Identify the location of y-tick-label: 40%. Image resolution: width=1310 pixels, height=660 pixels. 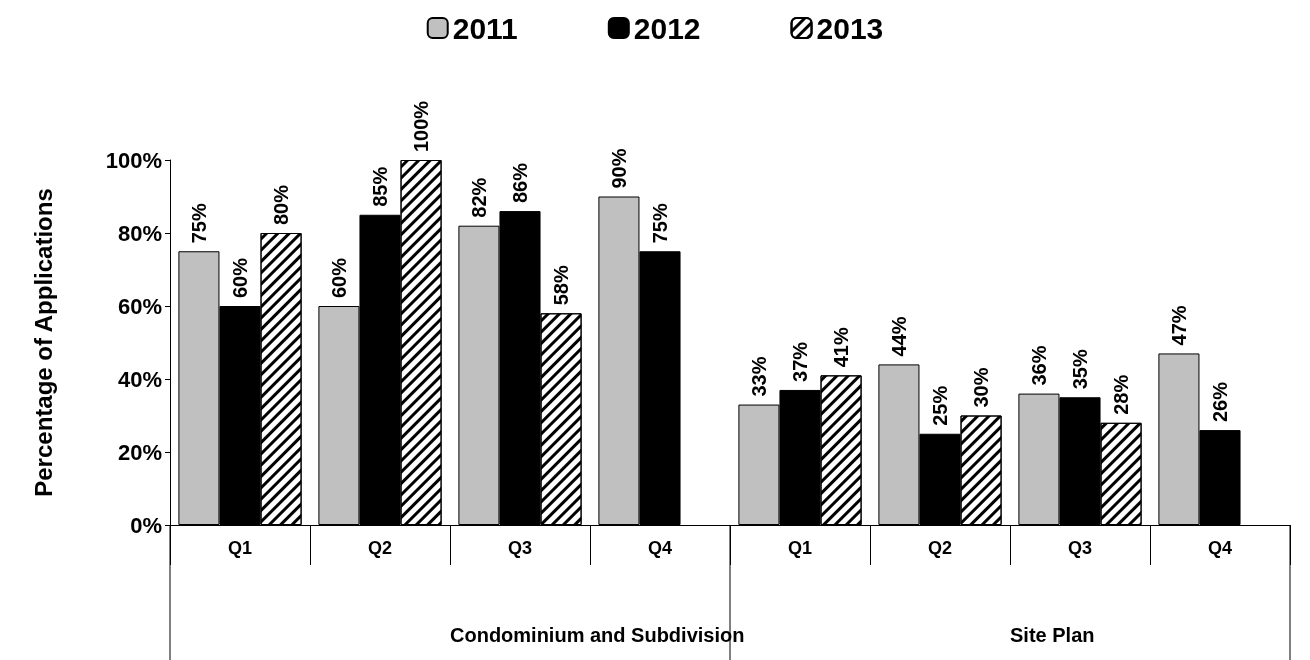
(139, 379).